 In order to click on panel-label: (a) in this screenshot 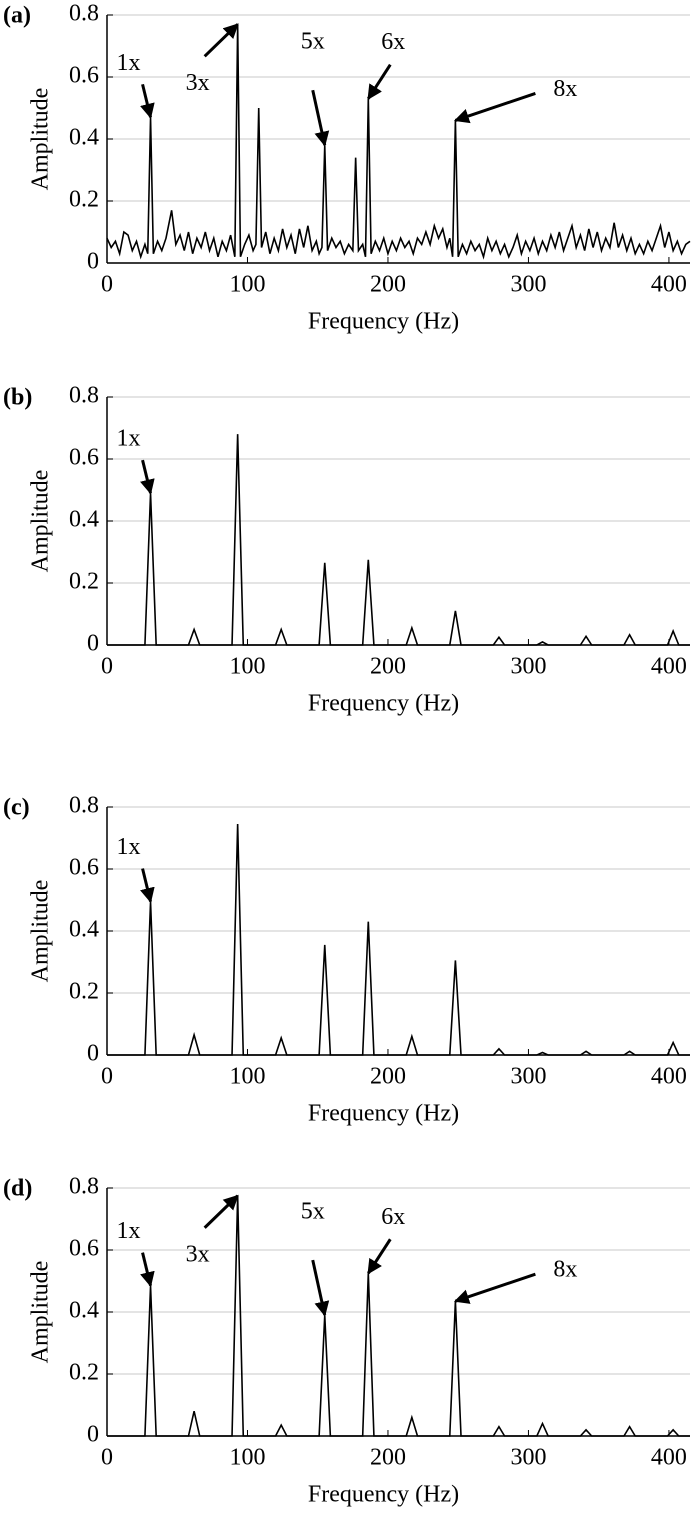, I will do `click(17, 16)`.